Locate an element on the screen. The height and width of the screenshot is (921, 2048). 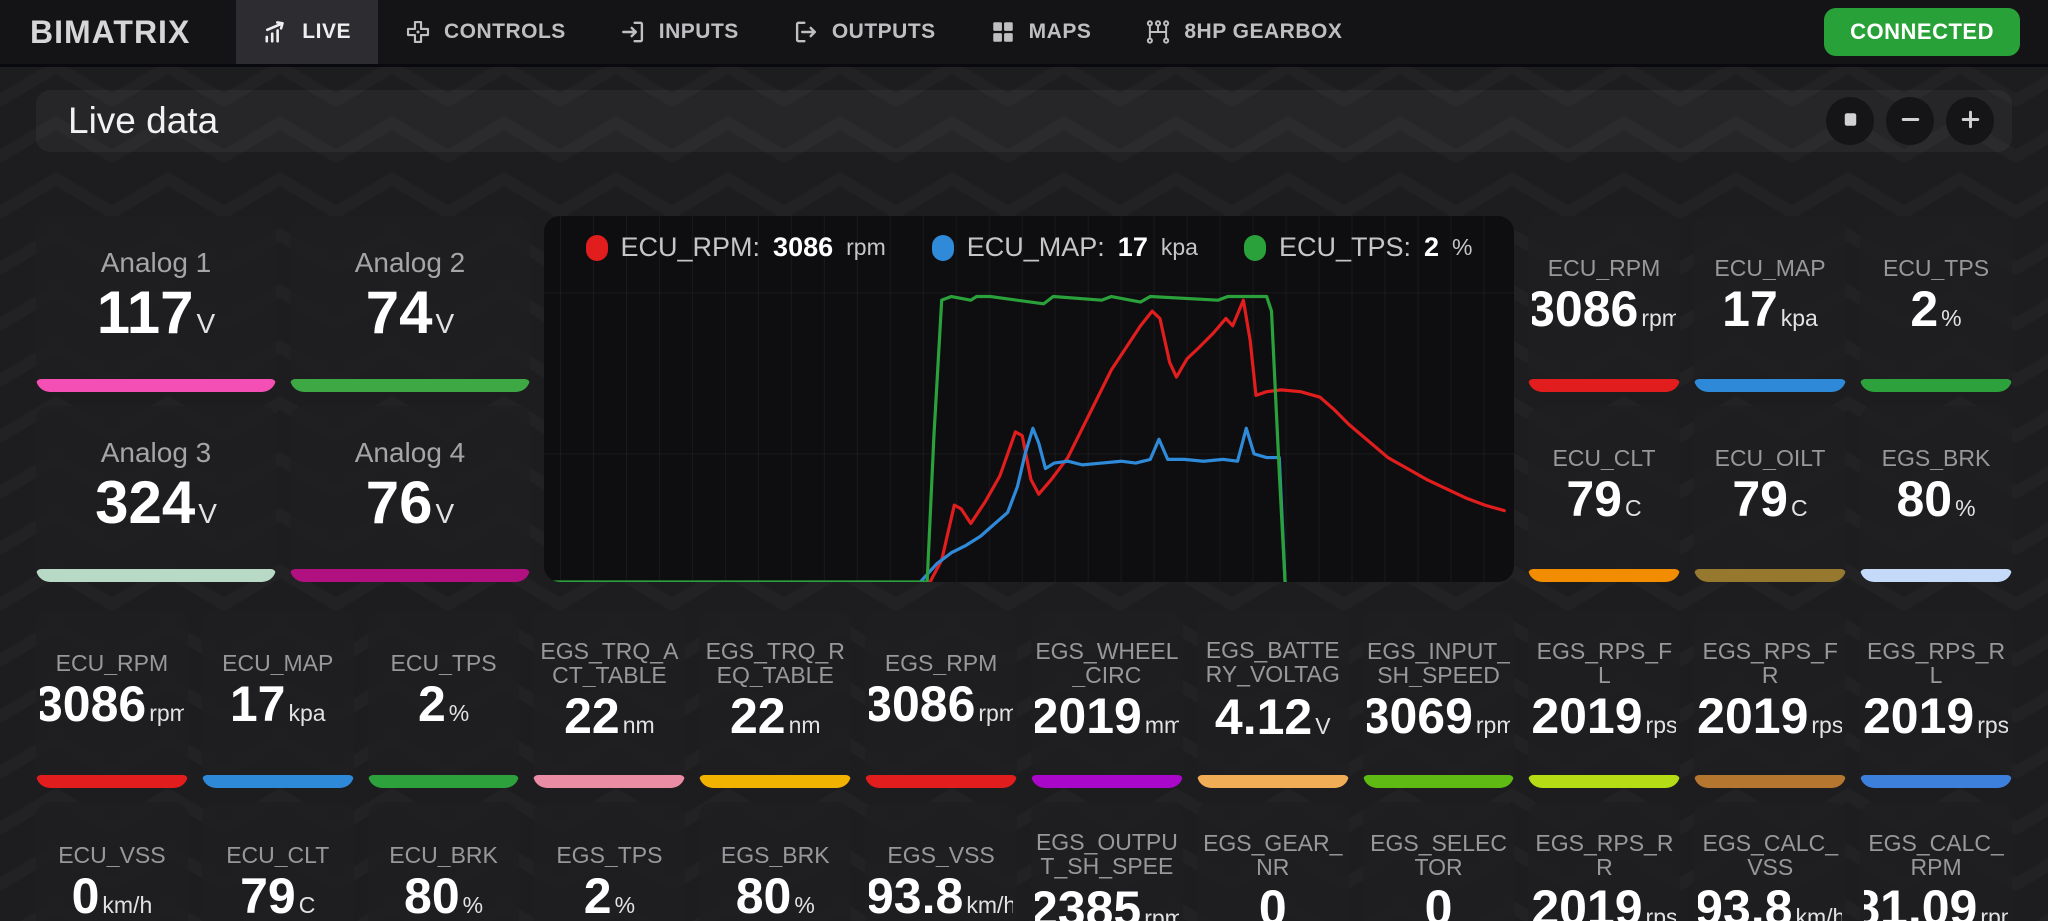
legend-unit: kpa is located at coordinates (1179, 247).